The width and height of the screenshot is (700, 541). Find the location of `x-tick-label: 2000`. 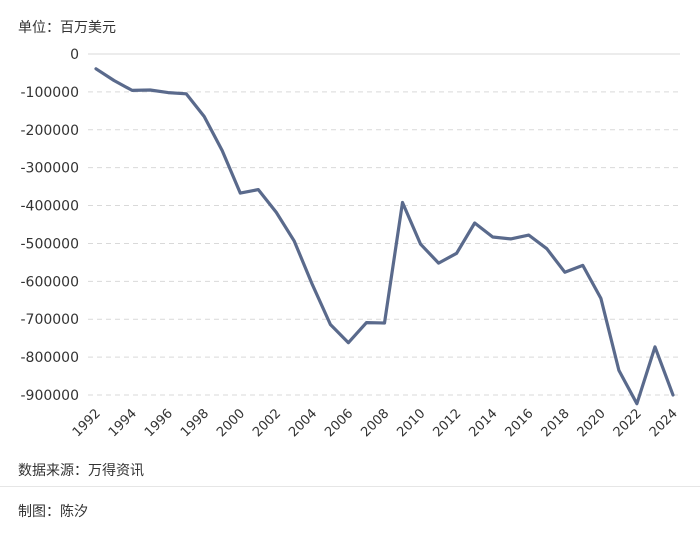

x-tick-label: 2000 is located at coordinates (231, 423).